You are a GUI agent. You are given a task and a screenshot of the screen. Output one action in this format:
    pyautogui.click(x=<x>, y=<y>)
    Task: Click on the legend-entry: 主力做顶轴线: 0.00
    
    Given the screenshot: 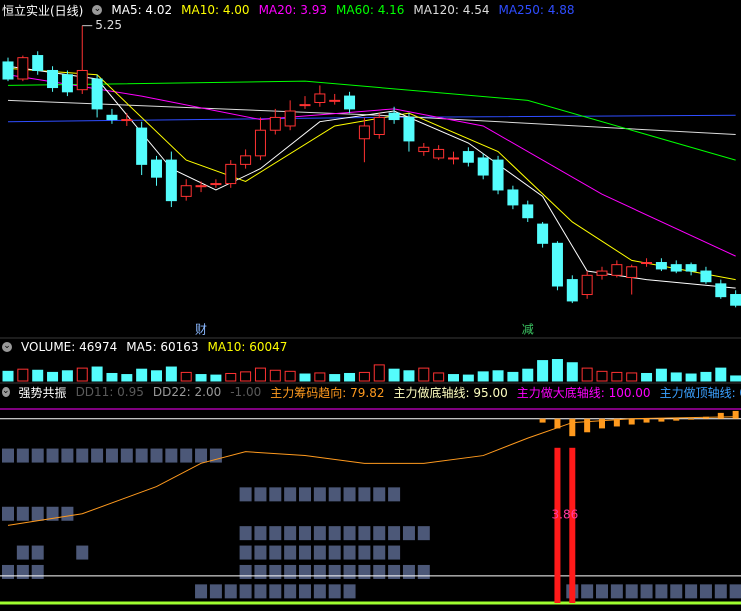 What is the action you would take?
    pyautogui.click(x=700, y=392)
    